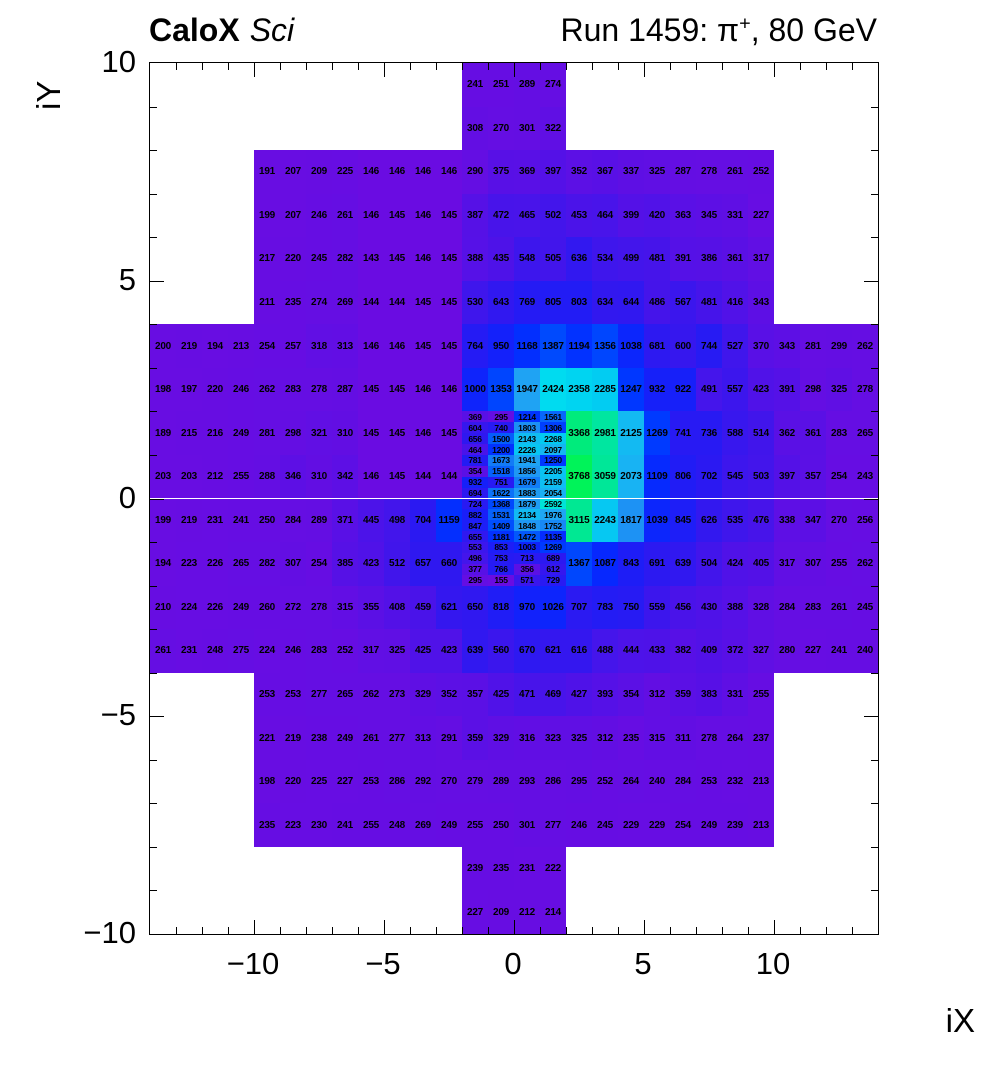 The height and width of the screenshot is (1072, 996). I want to click on heatmap-cell: 338, so click(787, 520).